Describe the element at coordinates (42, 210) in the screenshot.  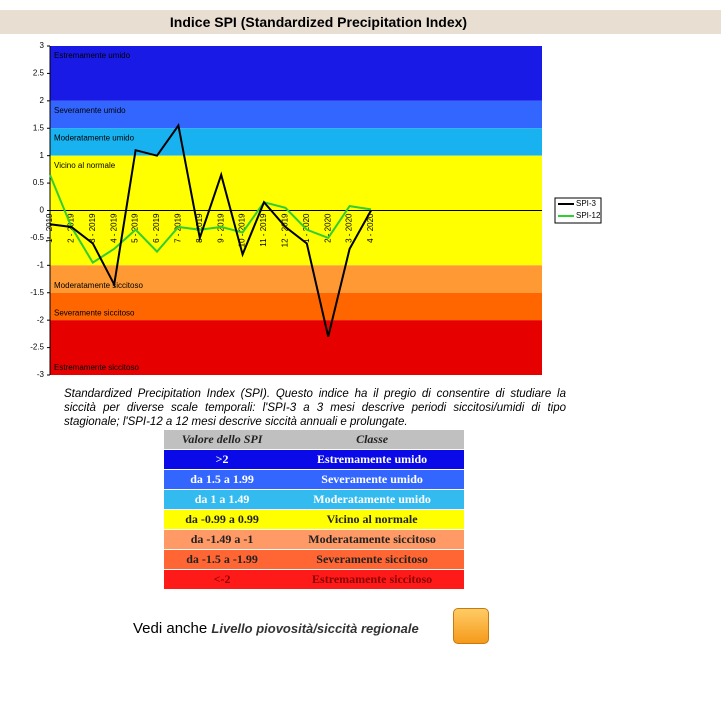
I see `y-tick-label: 0` at that location.